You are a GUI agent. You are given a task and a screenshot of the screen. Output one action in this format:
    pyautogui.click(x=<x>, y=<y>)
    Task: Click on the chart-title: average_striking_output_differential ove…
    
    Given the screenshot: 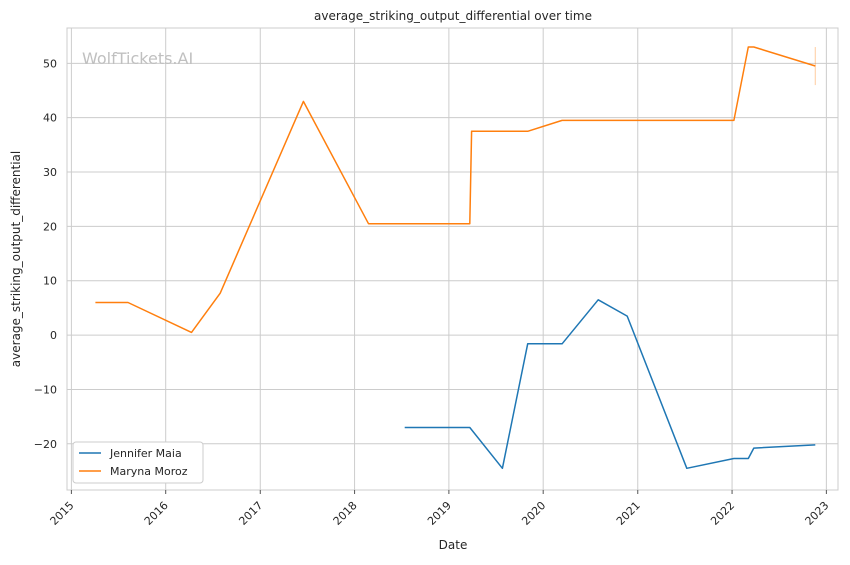 What is the action you would take?
    pyautogui.click(x=453, y=16)
    